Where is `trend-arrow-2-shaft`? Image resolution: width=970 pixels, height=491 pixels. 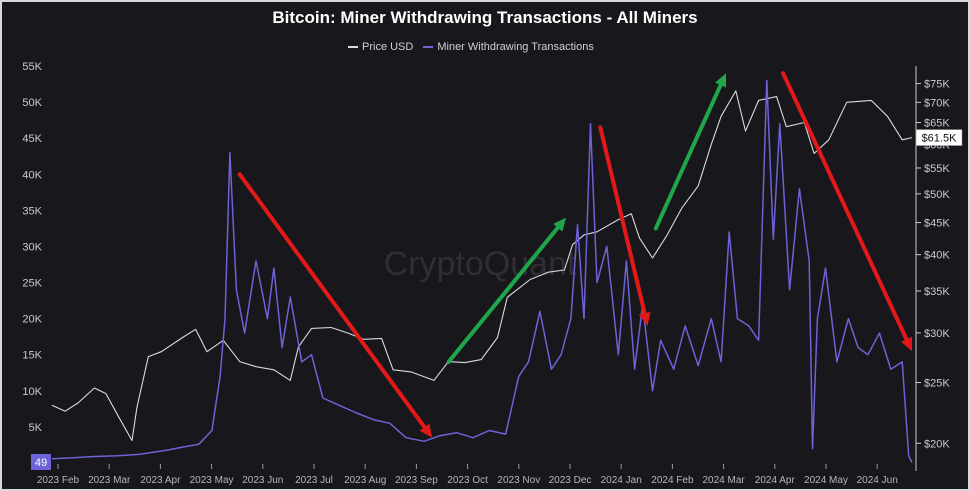 trend-arrow-2-shaft is located at coordinates (503, 294).